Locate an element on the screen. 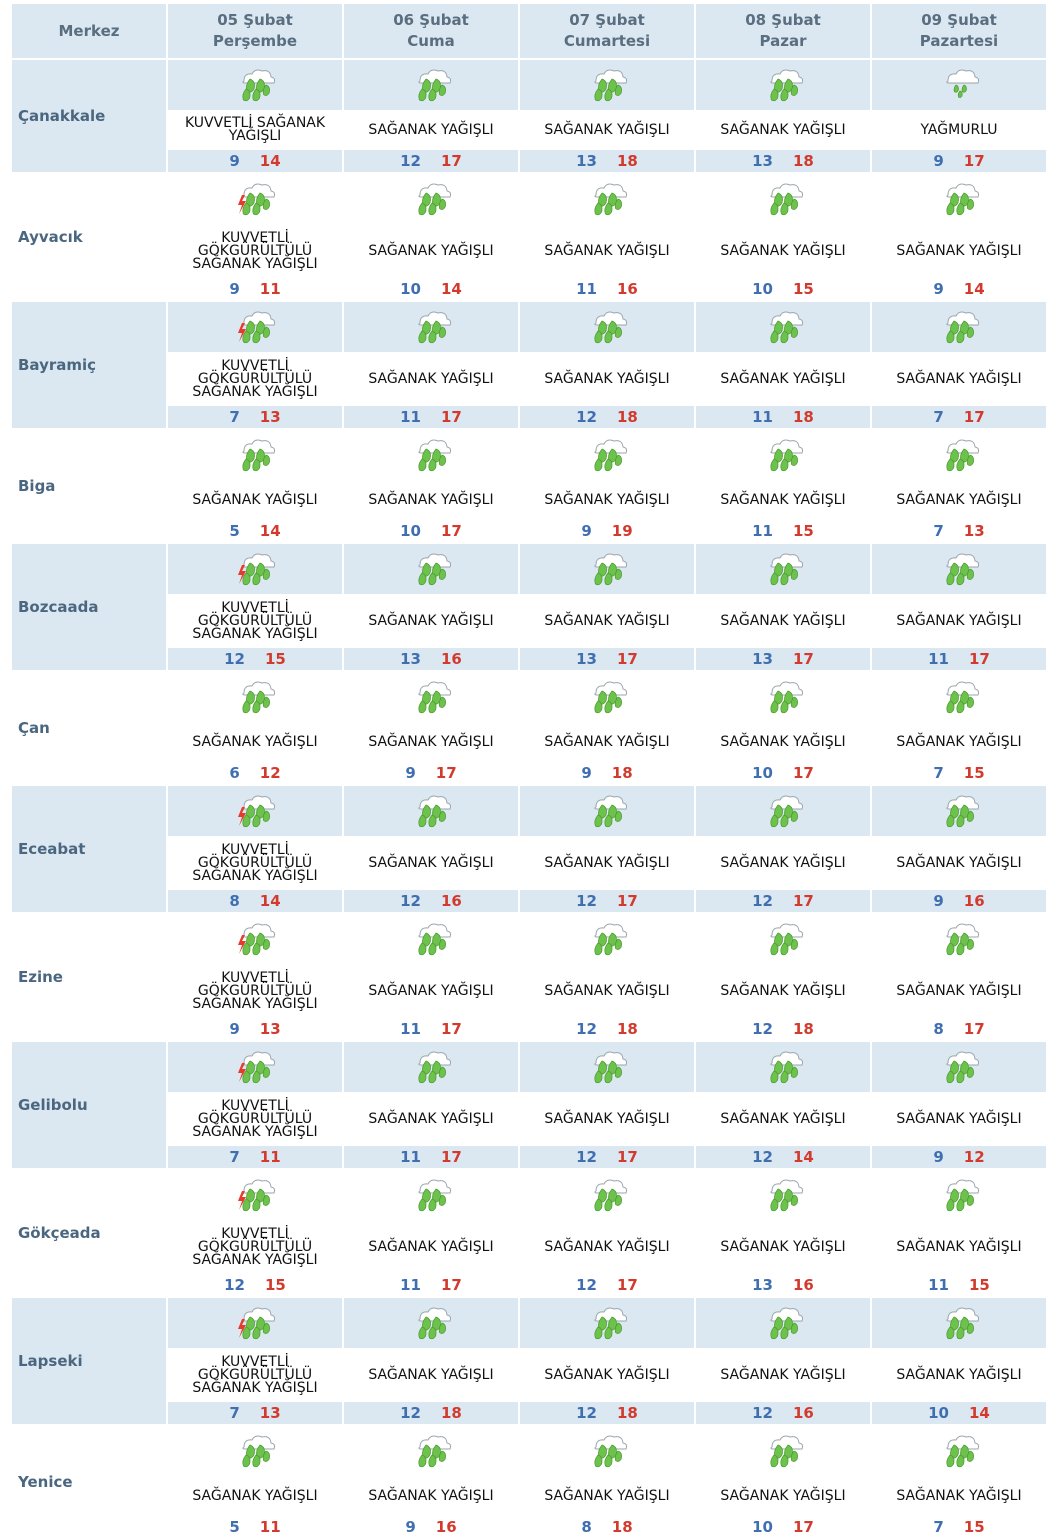 Image resolution: width=1062 pixels, height=1540 pixels. forecast-cell: SAĞANAK YAĞIŞLI 8 17 is located at coordinates (959, 977).